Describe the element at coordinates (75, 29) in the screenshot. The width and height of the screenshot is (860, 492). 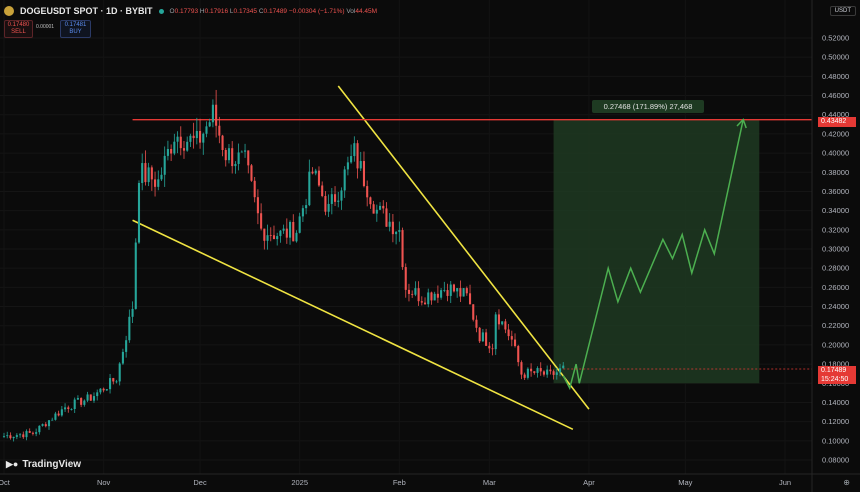
I see `buy-button: 0.17481 BUY` at that location.